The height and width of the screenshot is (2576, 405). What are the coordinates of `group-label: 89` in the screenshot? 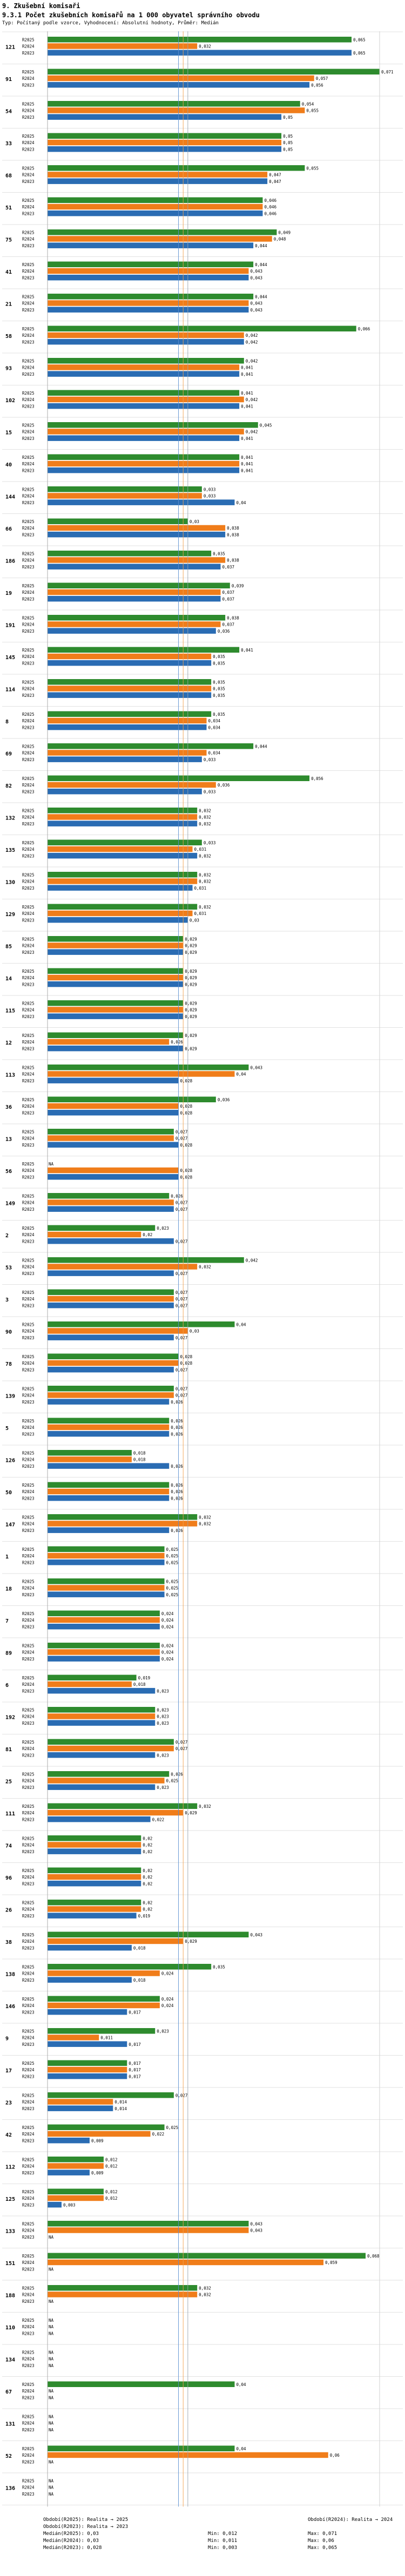 It's located at (8, 1653).